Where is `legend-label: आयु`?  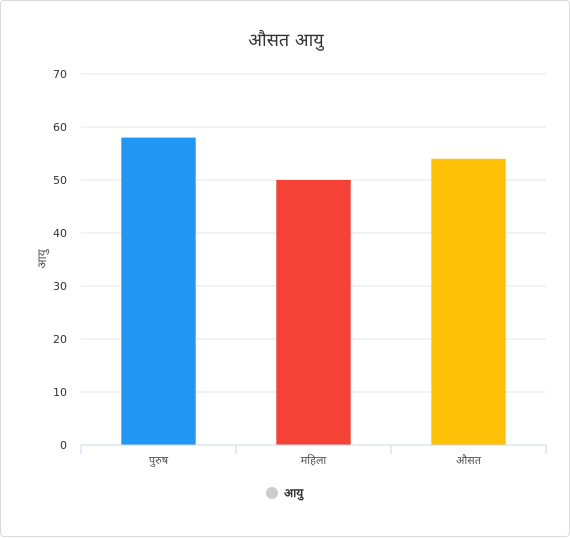 legend-label: आयु is located at coordinates (294, 493).